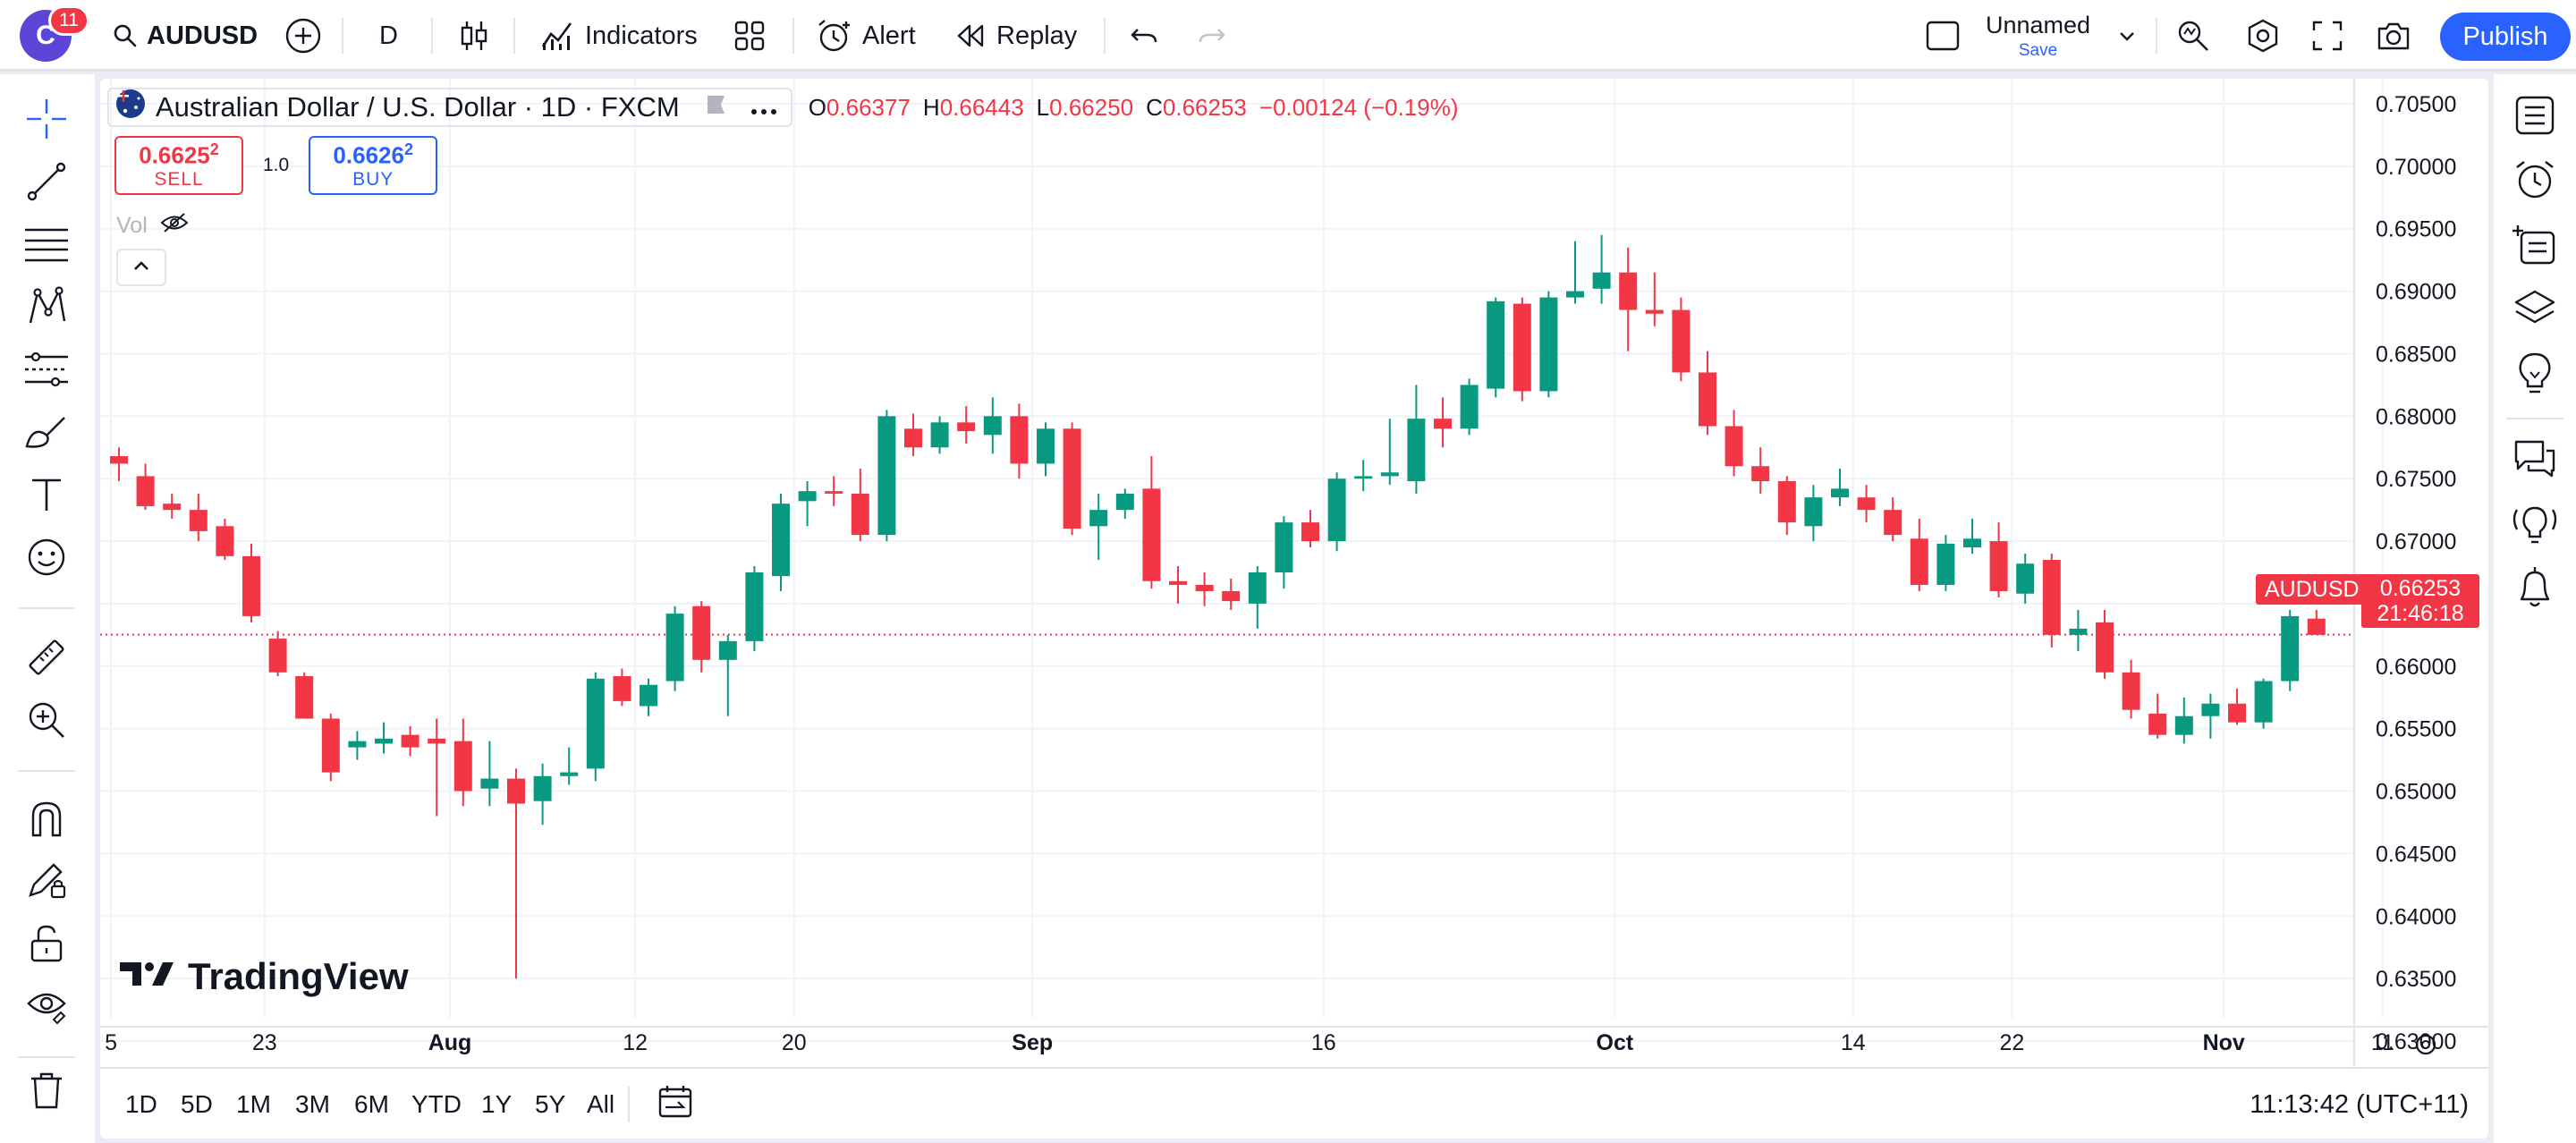  Describe the element at coordinates (474, 36) in the screenshot. I see `chart-type-button` at that location.